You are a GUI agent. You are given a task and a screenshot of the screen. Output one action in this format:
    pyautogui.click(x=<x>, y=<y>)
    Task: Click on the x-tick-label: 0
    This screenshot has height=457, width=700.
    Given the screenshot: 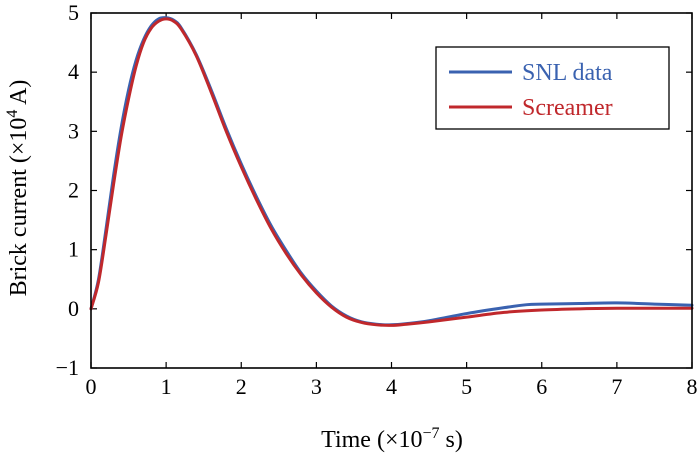 What is the action you would take?
    pyautogui.click(x=91, y=386)
    